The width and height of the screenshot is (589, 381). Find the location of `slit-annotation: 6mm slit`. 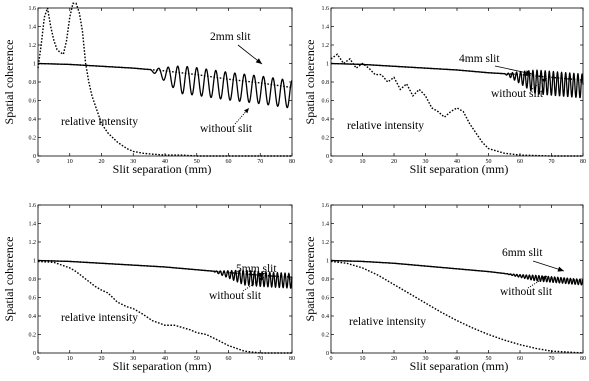

slit-annotation: 6mm slit is located at coordinates (522, 253).